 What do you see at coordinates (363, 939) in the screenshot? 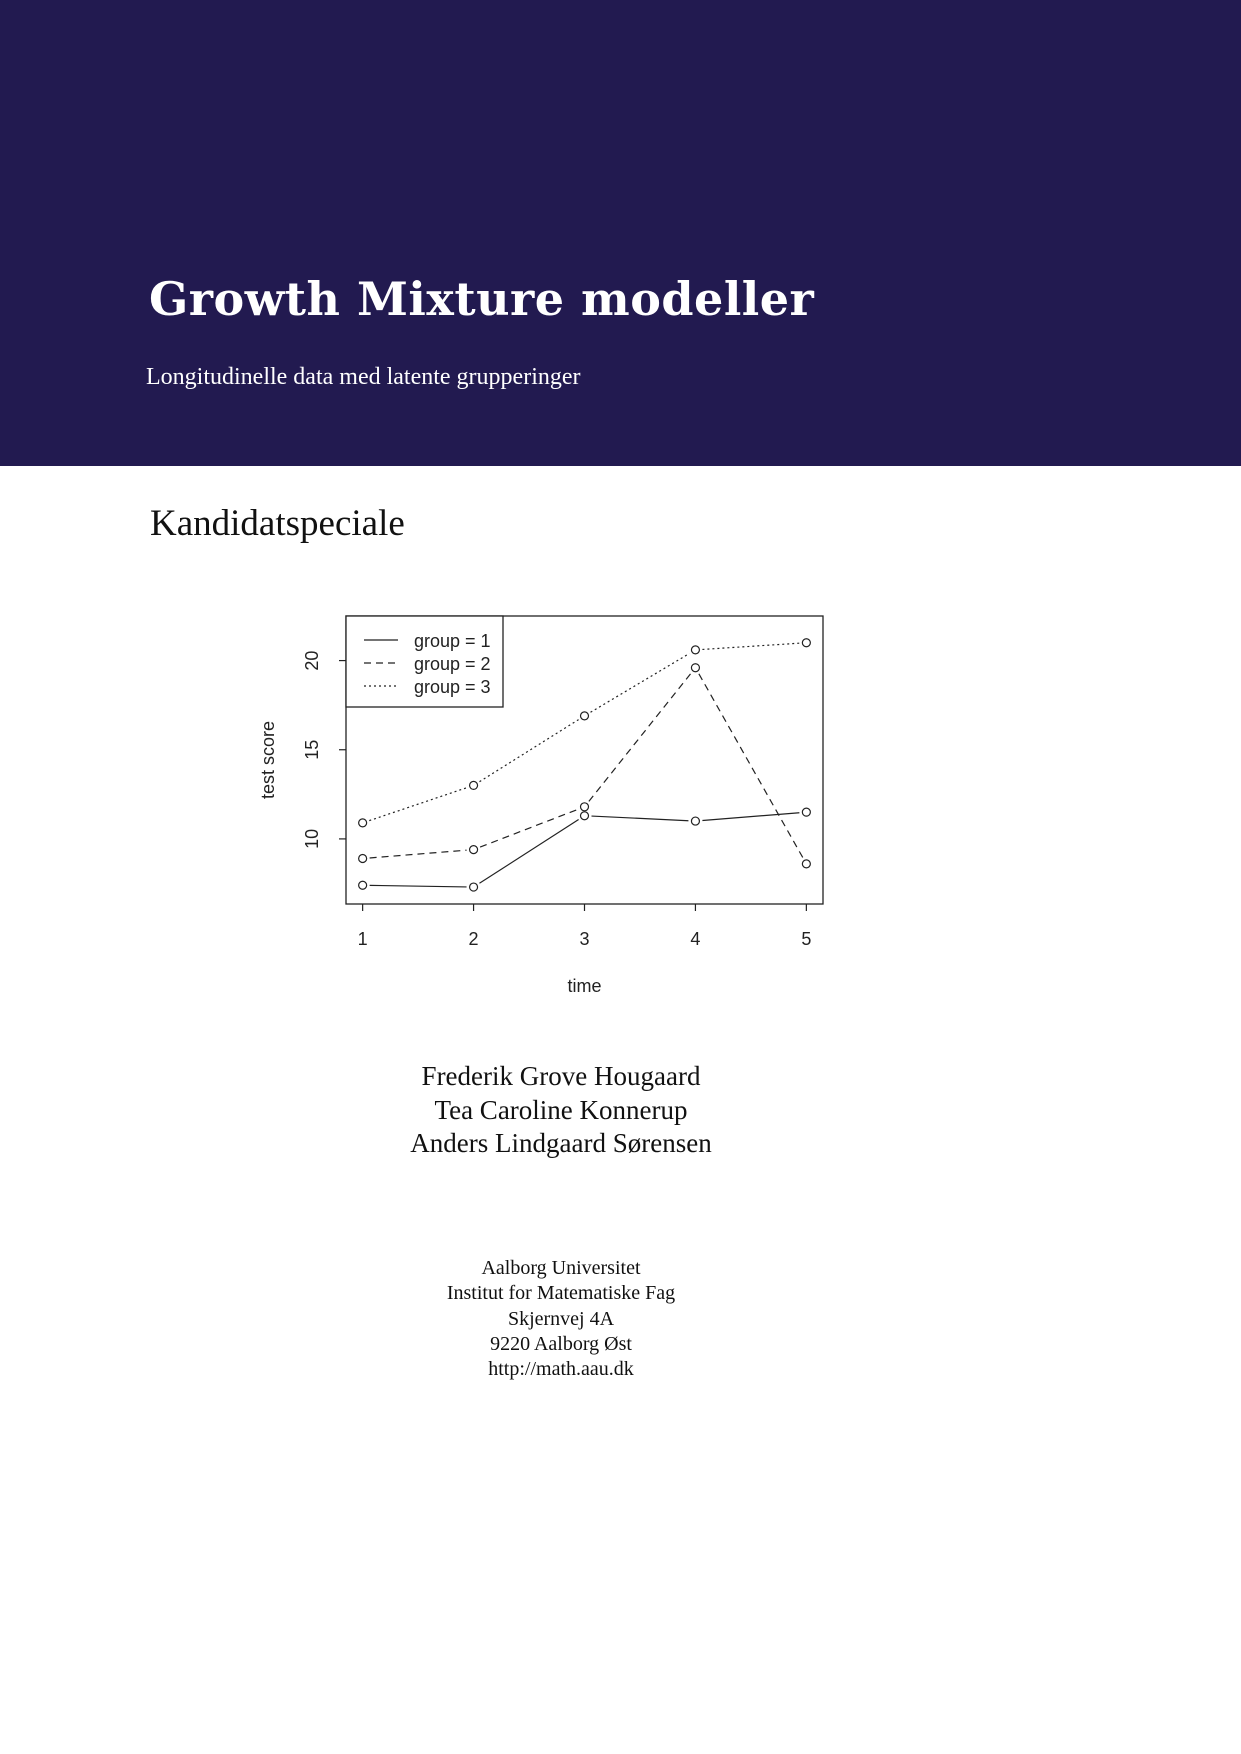
I see `x-tick-label: 1` at bounding box center [363, 939].